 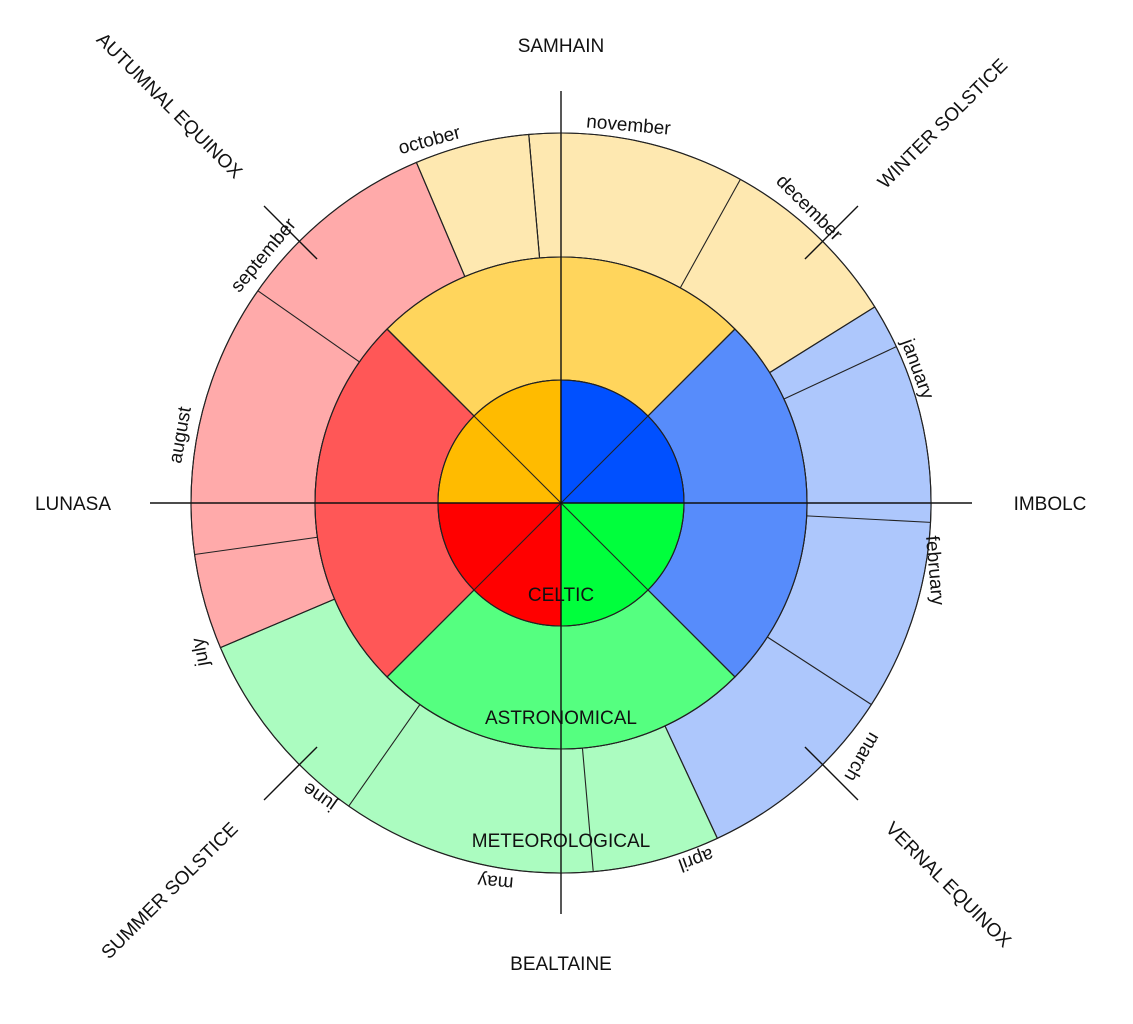 I want to click on festival-lunasa: LUNASA, so click(x=73, y=504).